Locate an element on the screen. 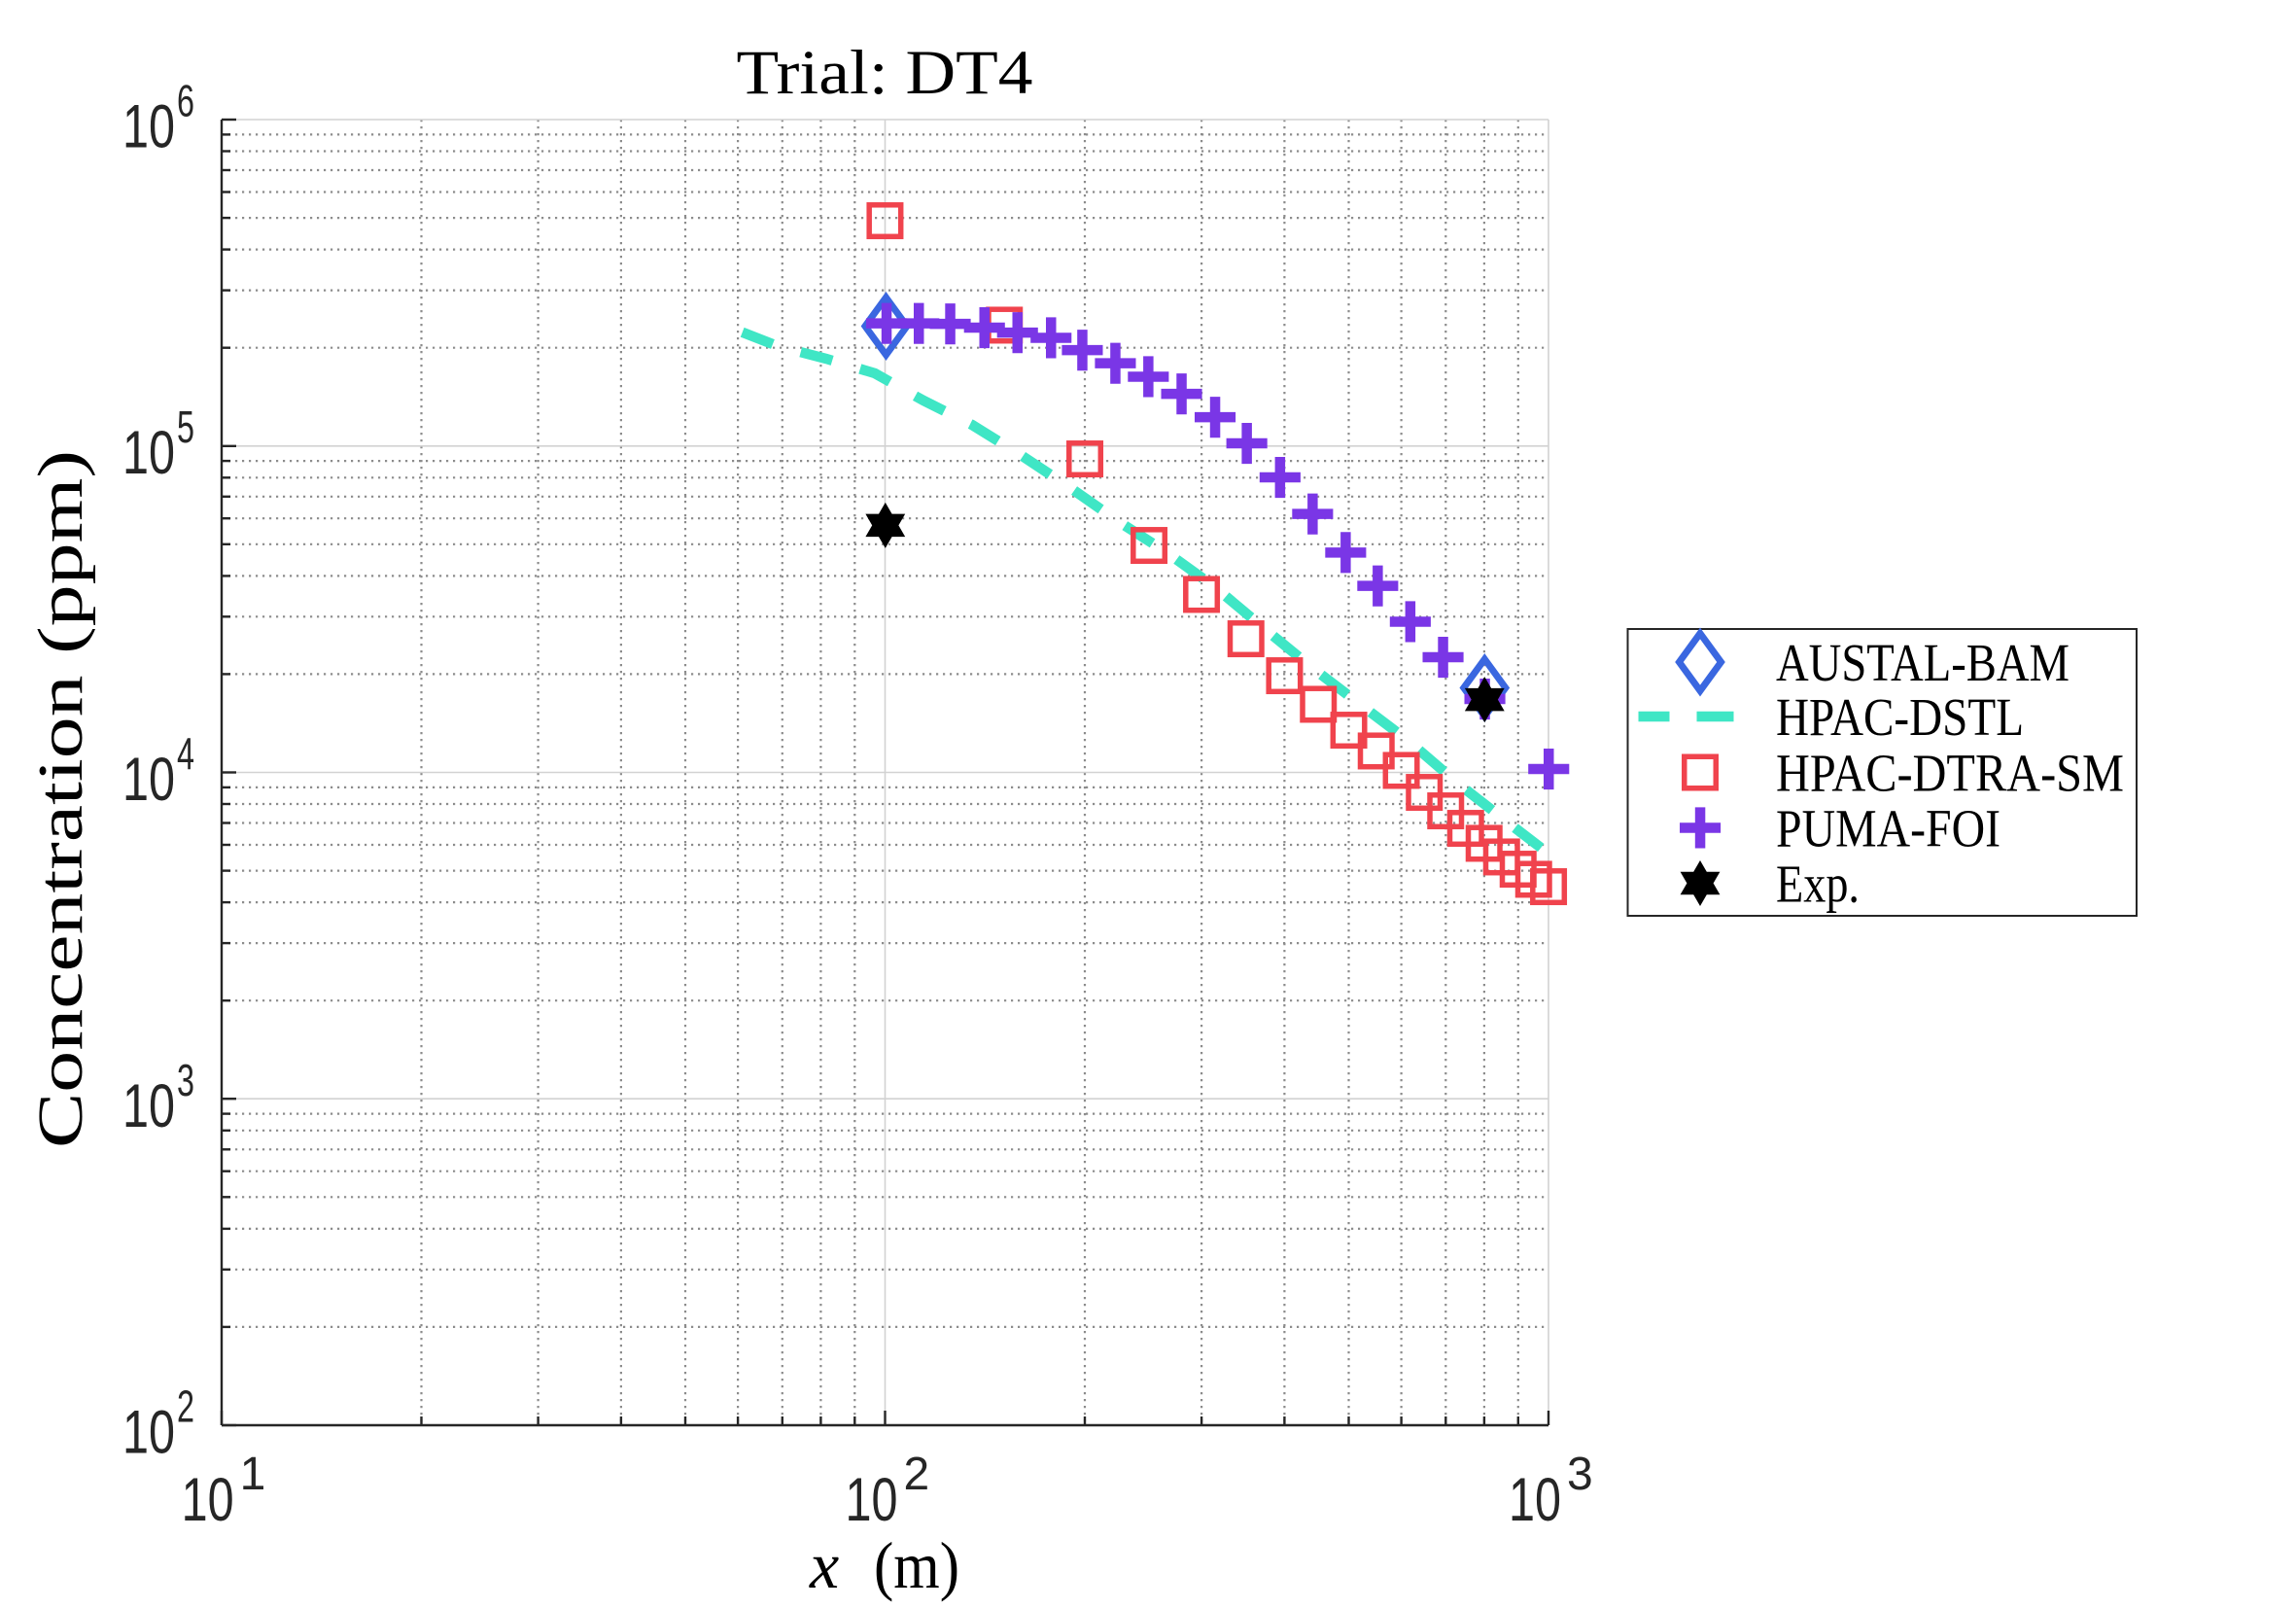  svg-text: 5 is located at coordinates (185, 427).